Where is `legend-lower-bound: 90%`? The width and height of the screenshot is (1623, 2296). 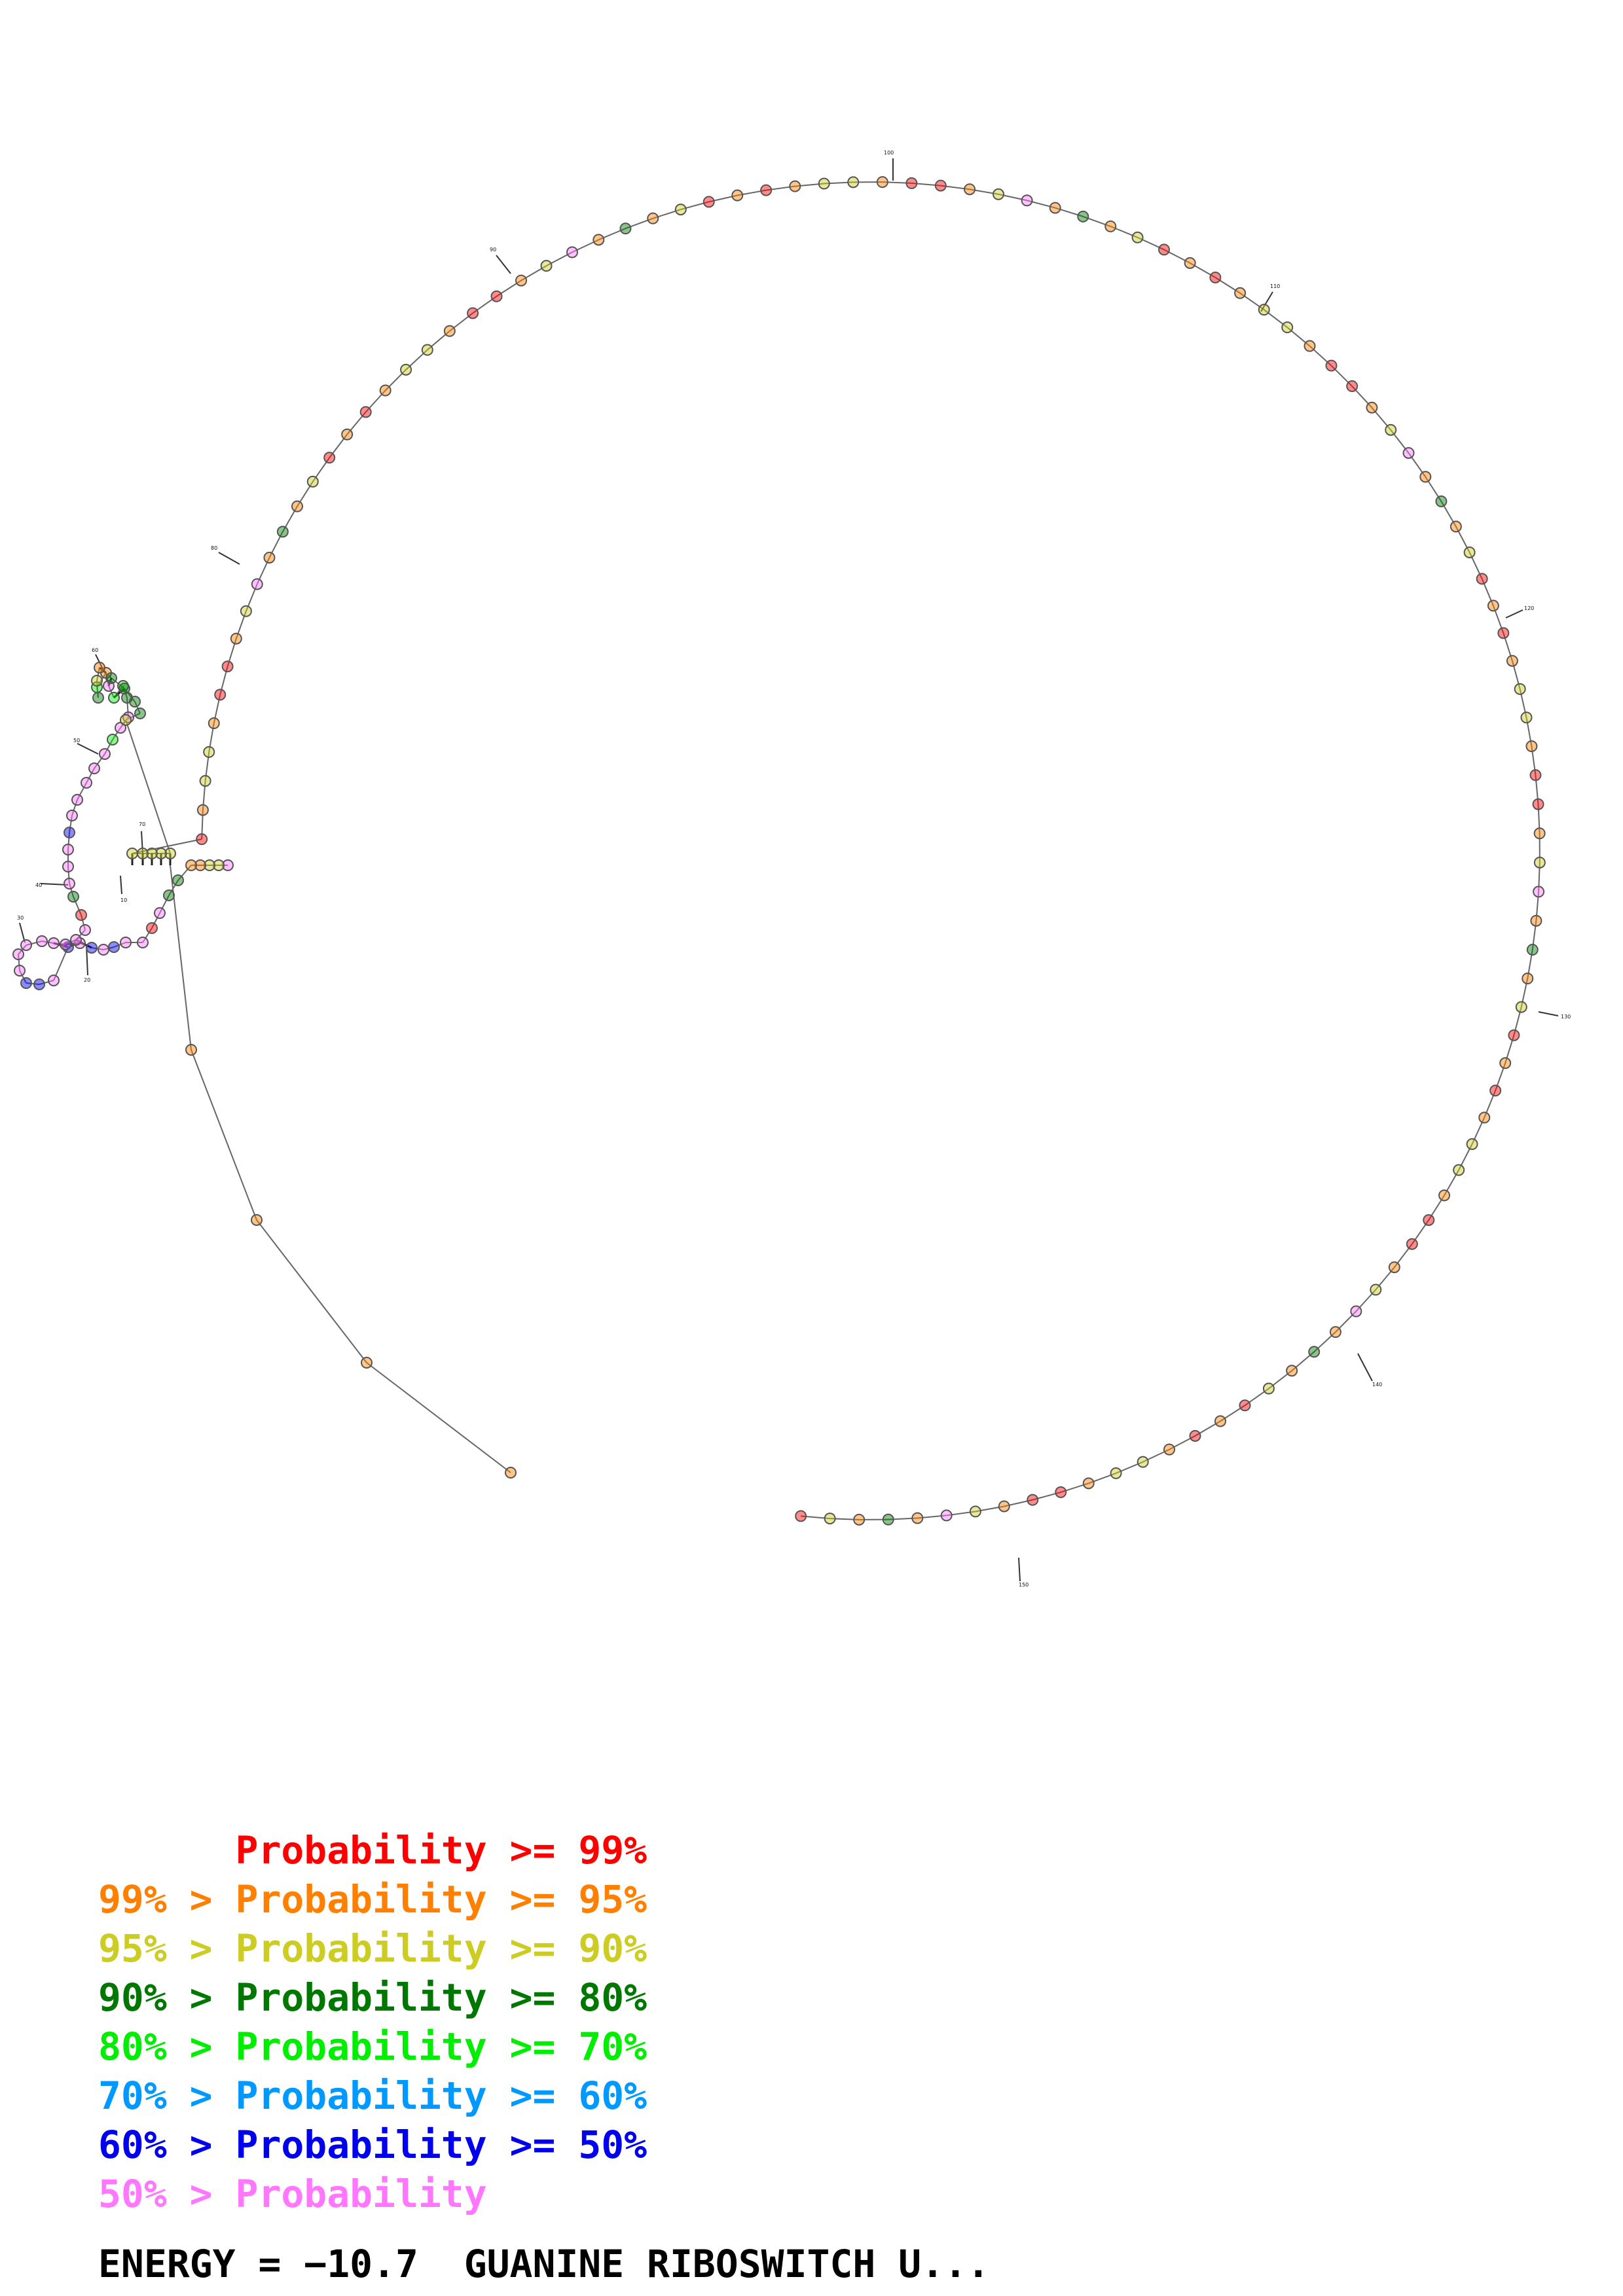 legend-lower-bound: 90% is located at coordinates (132, 1997).